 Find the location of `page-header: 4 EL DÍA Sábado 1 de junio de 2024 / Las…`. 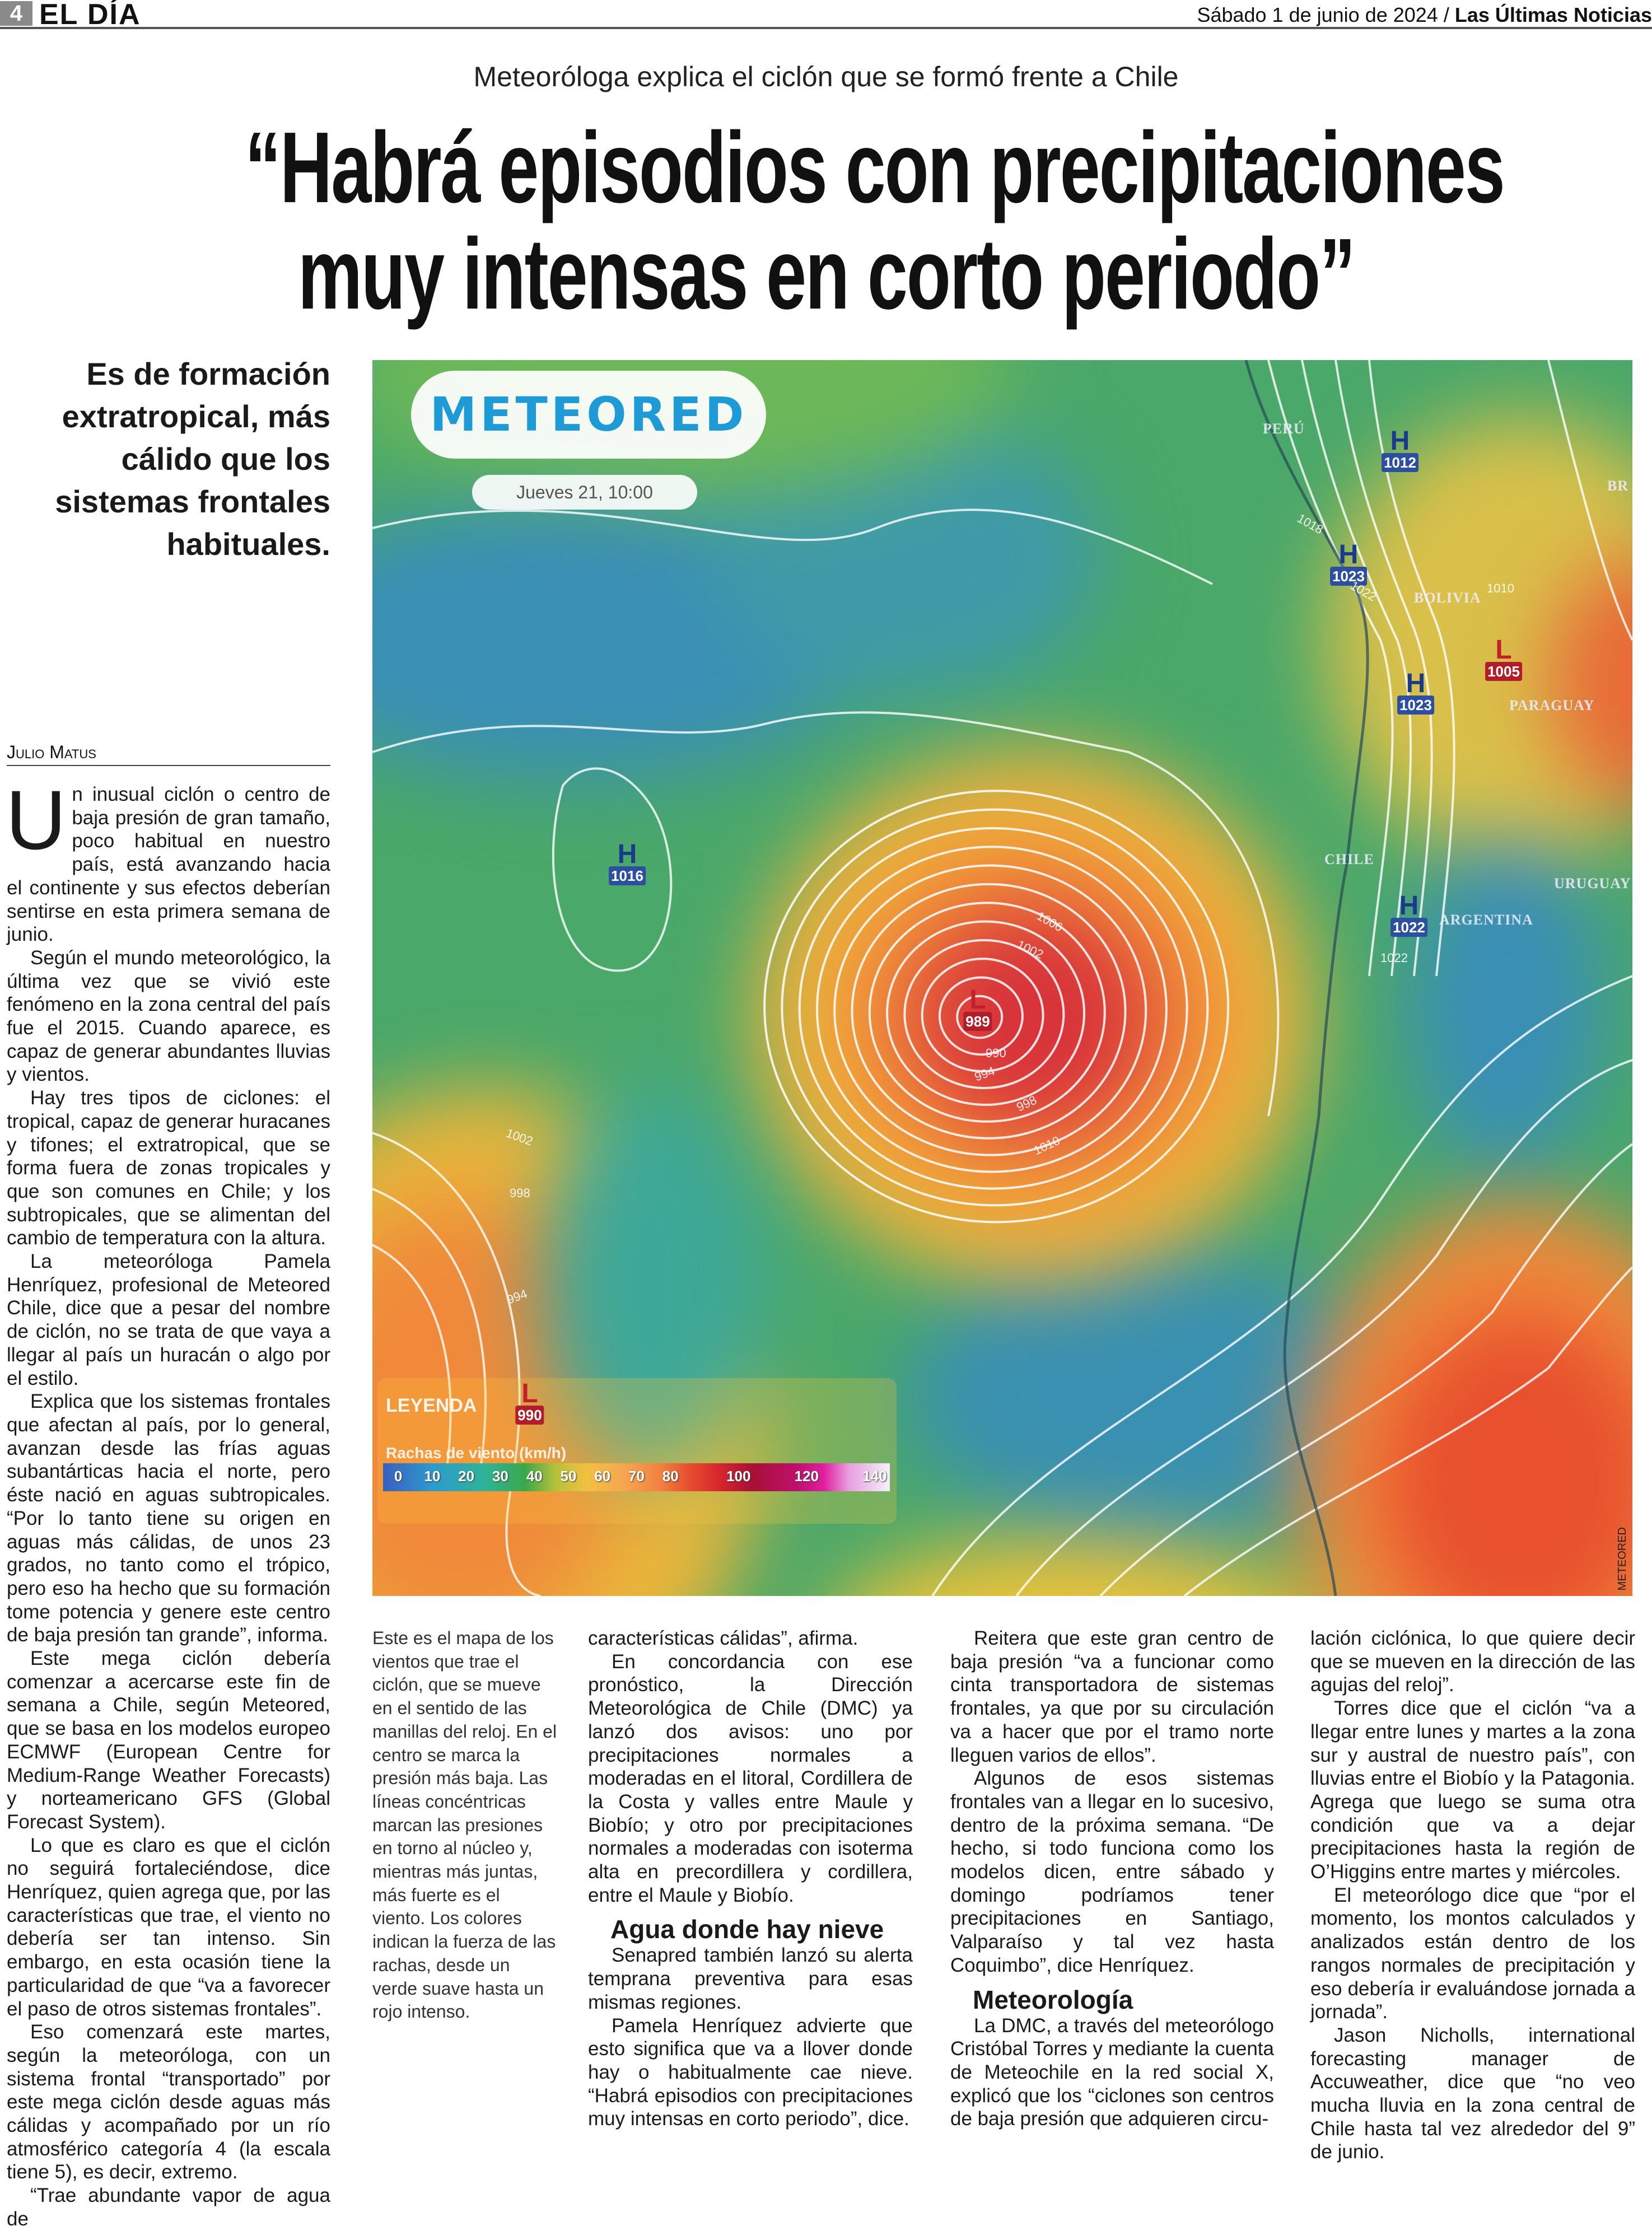

page-header: 4 EL DÍA Sábado 1 de junio de 2024 / Las… is located at coordinates (826, 15).